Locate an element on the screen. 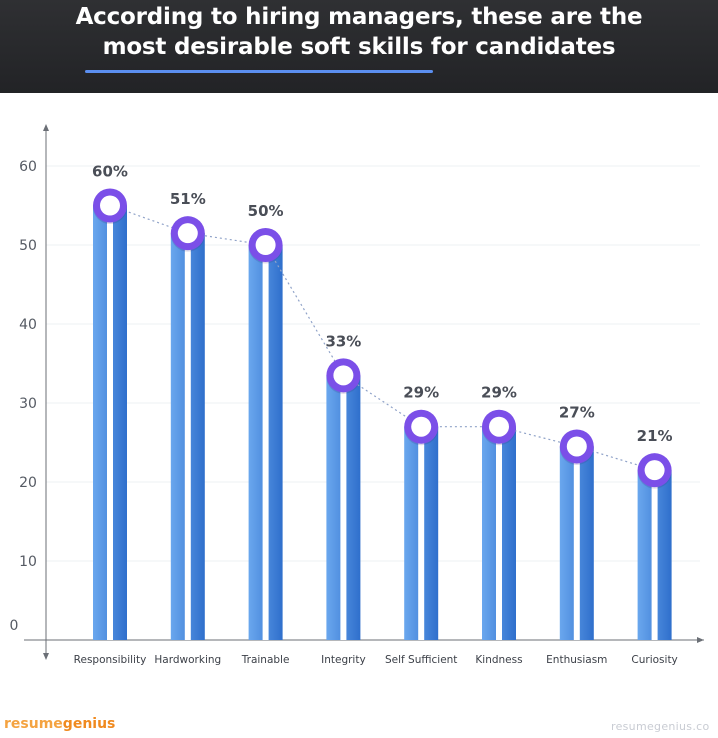  brand-logo-part2: genius is located at coordinates (89, 724).